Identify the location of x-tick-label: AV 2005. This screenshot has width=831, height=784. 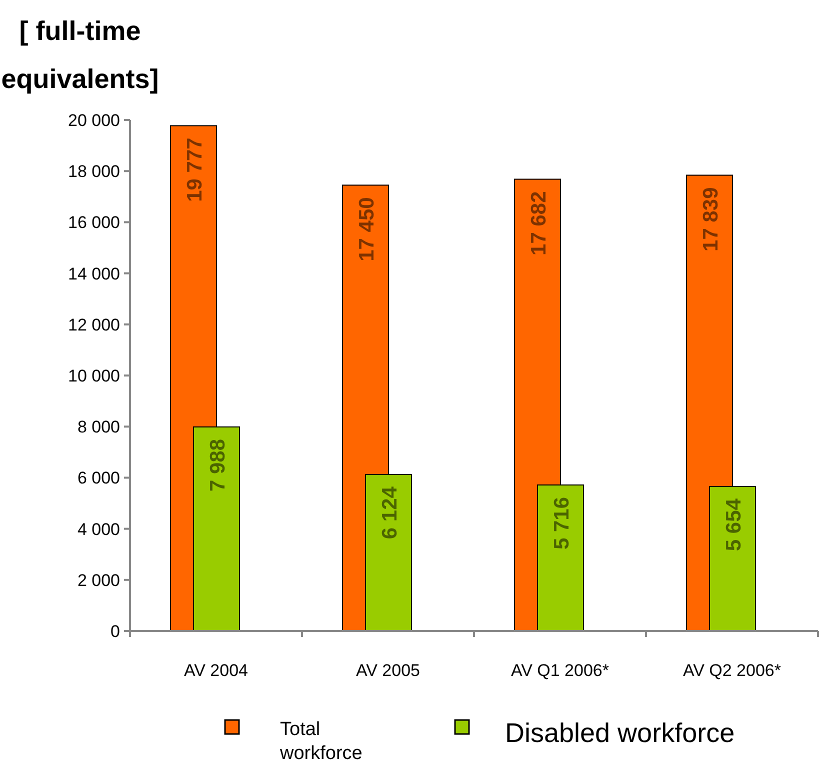
(388, 670).